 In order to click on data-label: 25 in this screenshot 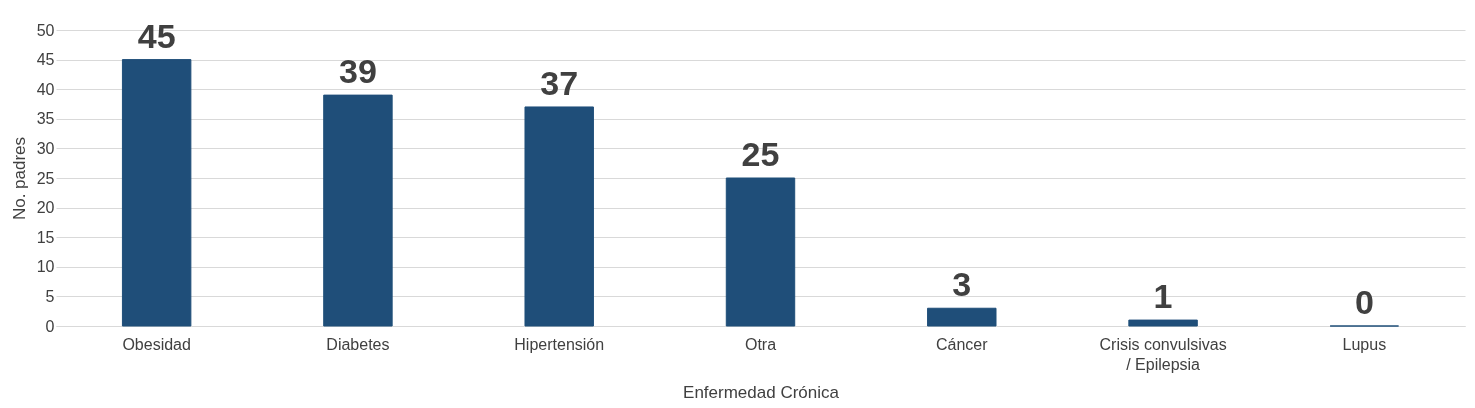, I will do `click(760, 154)`.